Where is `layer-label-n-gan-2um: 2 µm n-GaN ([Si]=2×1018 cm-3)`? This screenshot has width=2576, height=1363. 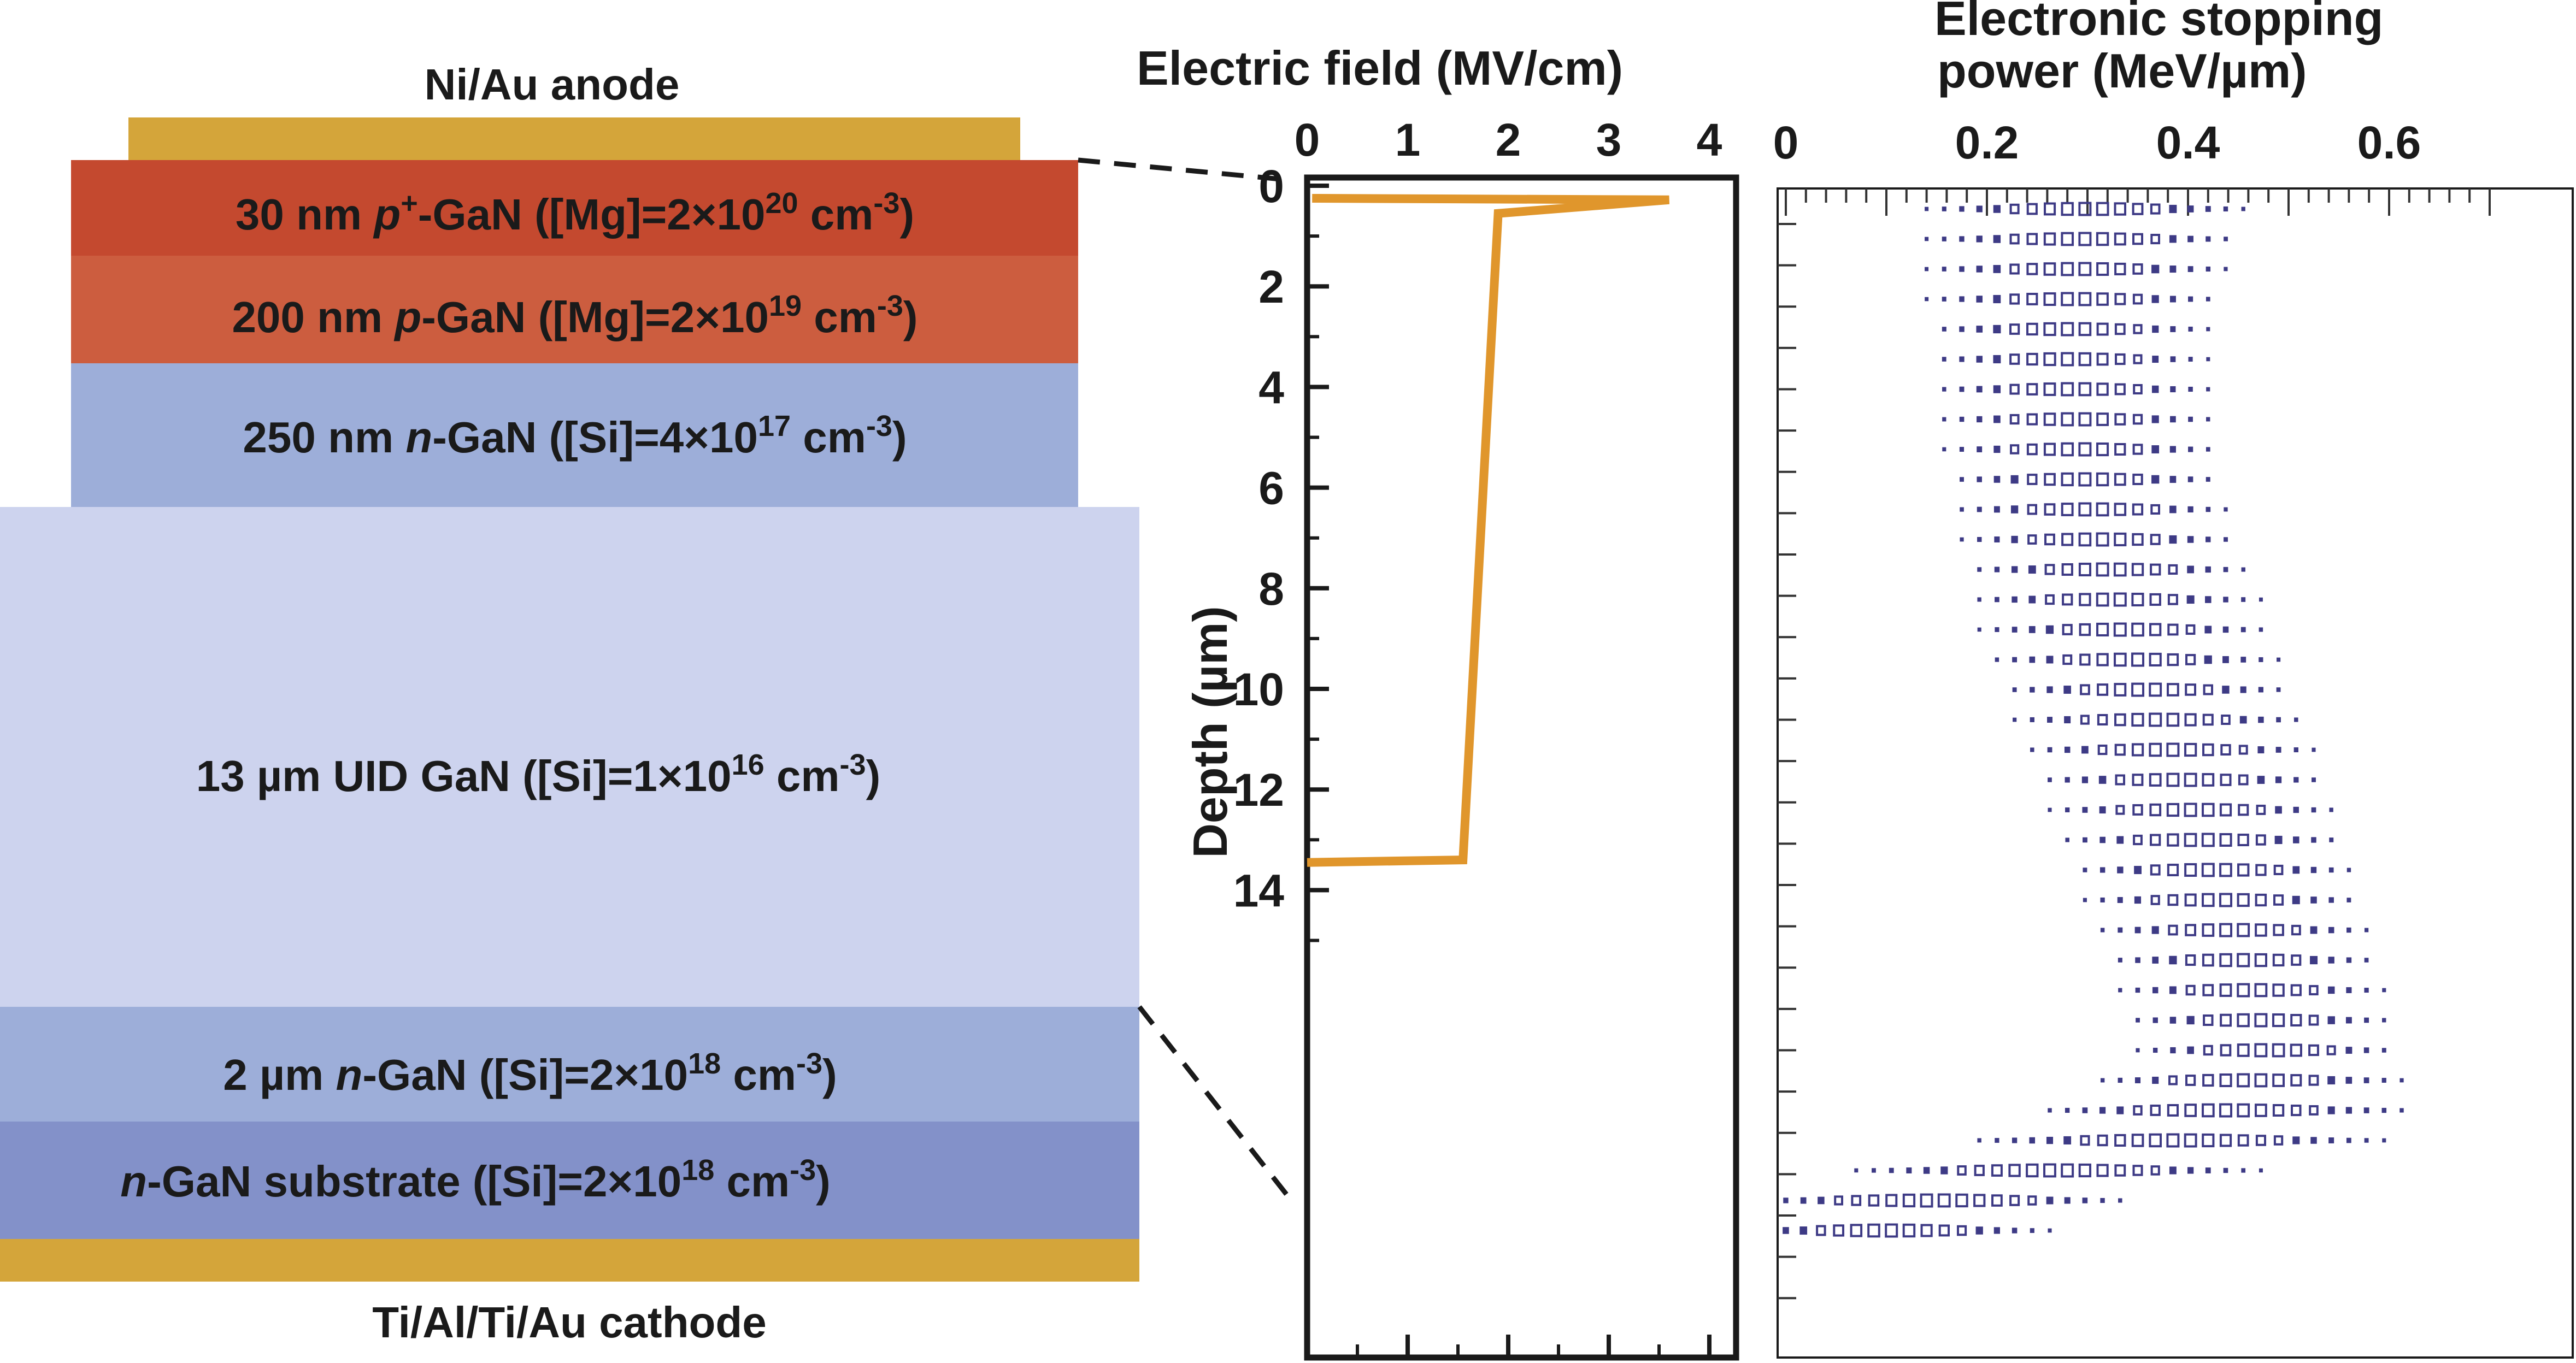 layer-label-n-gan-2um: 2 µm n-GaN ([Si]=2×1018 cm-3) is located at coordinates (530, 1073).